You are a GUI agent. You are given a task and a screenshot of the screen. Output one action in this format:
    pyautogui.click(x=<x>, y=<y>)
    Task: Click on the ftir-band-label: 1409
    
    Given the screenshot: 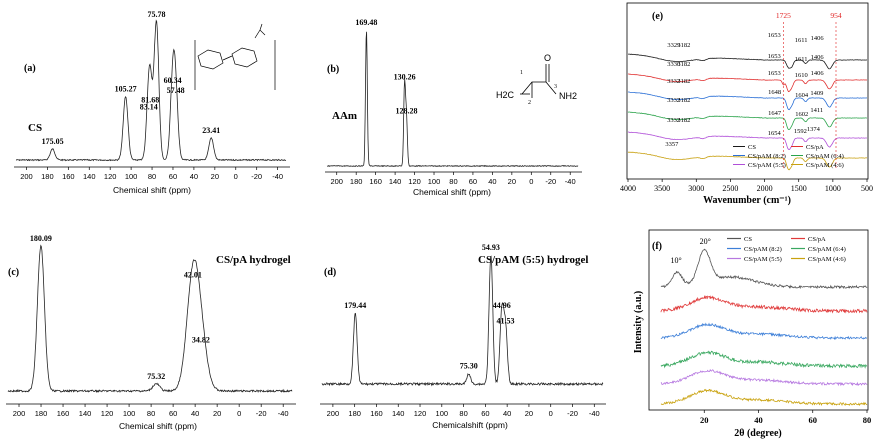 What is the action you would take?
    pyautogui.click(x=816, y=93)
    